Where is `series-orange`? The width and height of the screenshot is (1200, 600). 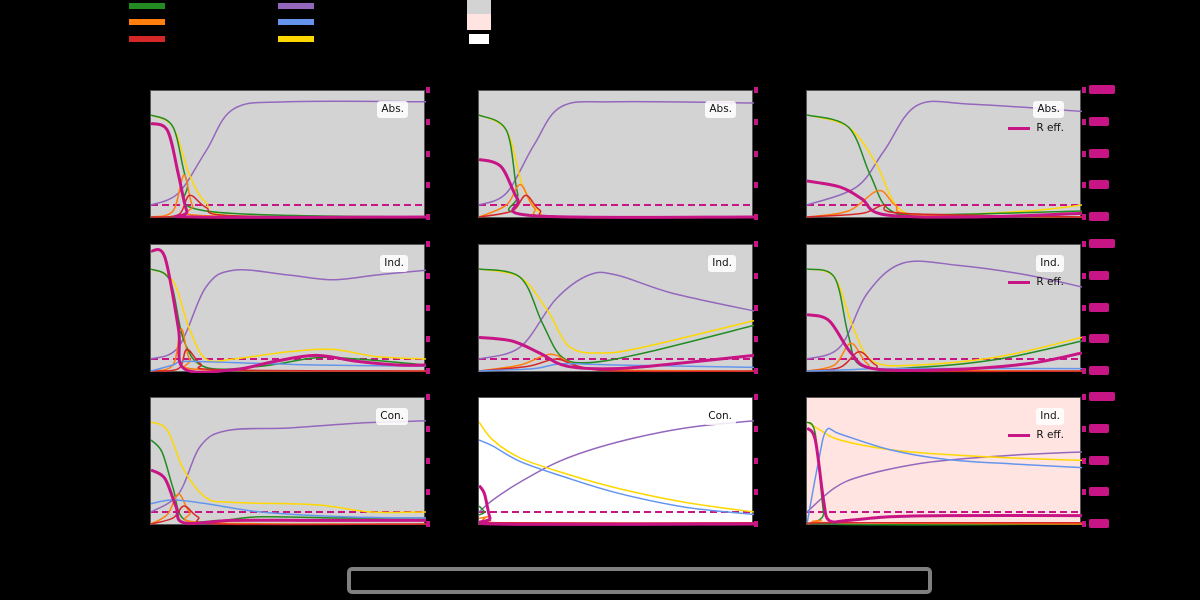
series-orange is located at coordinates (944, 203).